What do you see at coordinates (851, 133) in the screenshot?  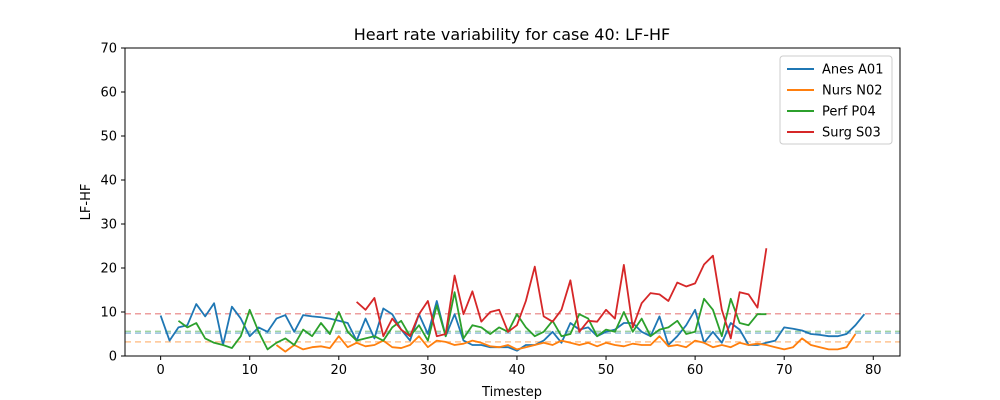 I see `legend-label-3: Surg S03` at bounding box center [851, 133].